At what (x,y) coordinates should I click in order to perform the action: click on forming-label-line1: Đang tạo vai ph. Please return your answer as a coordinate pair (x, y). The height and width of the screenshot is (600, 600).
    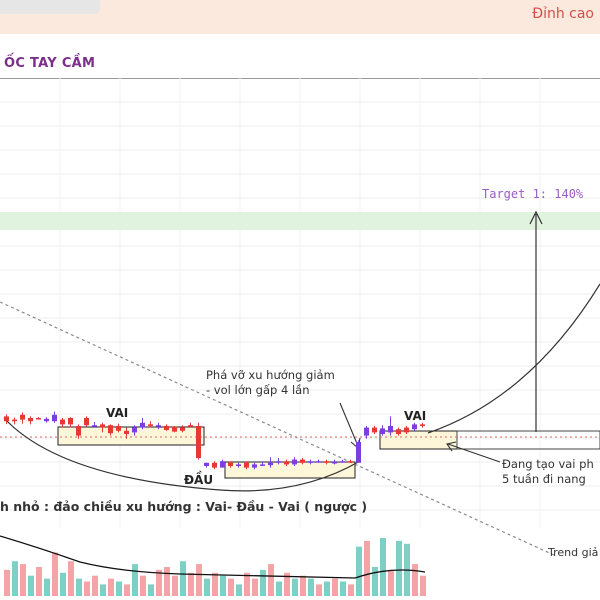
    Looking at the image, I should click on (548, 464).